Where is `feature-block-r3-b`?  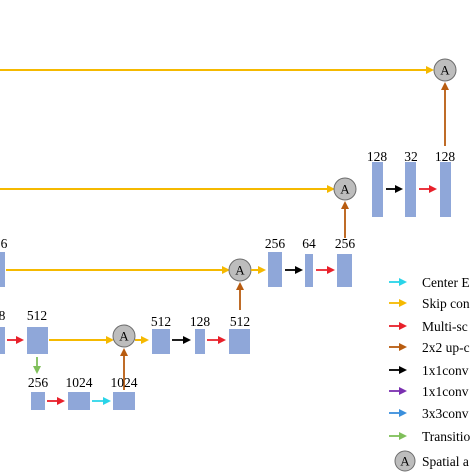
feature-block-r3-b is located at coordinates (161, 341).